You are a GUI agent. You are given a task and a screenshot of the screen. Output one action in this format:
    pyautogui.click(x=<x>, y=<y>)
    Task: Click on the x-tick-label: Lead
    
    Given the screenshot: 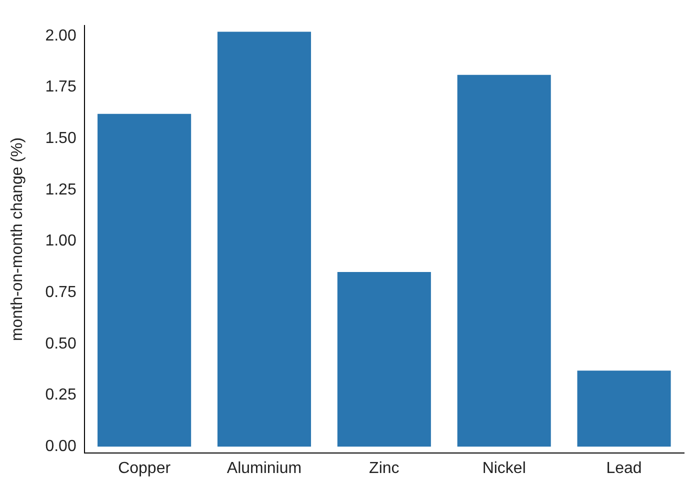 What is the action you would take?
    pyautogui.click(x=624, y=468)
    